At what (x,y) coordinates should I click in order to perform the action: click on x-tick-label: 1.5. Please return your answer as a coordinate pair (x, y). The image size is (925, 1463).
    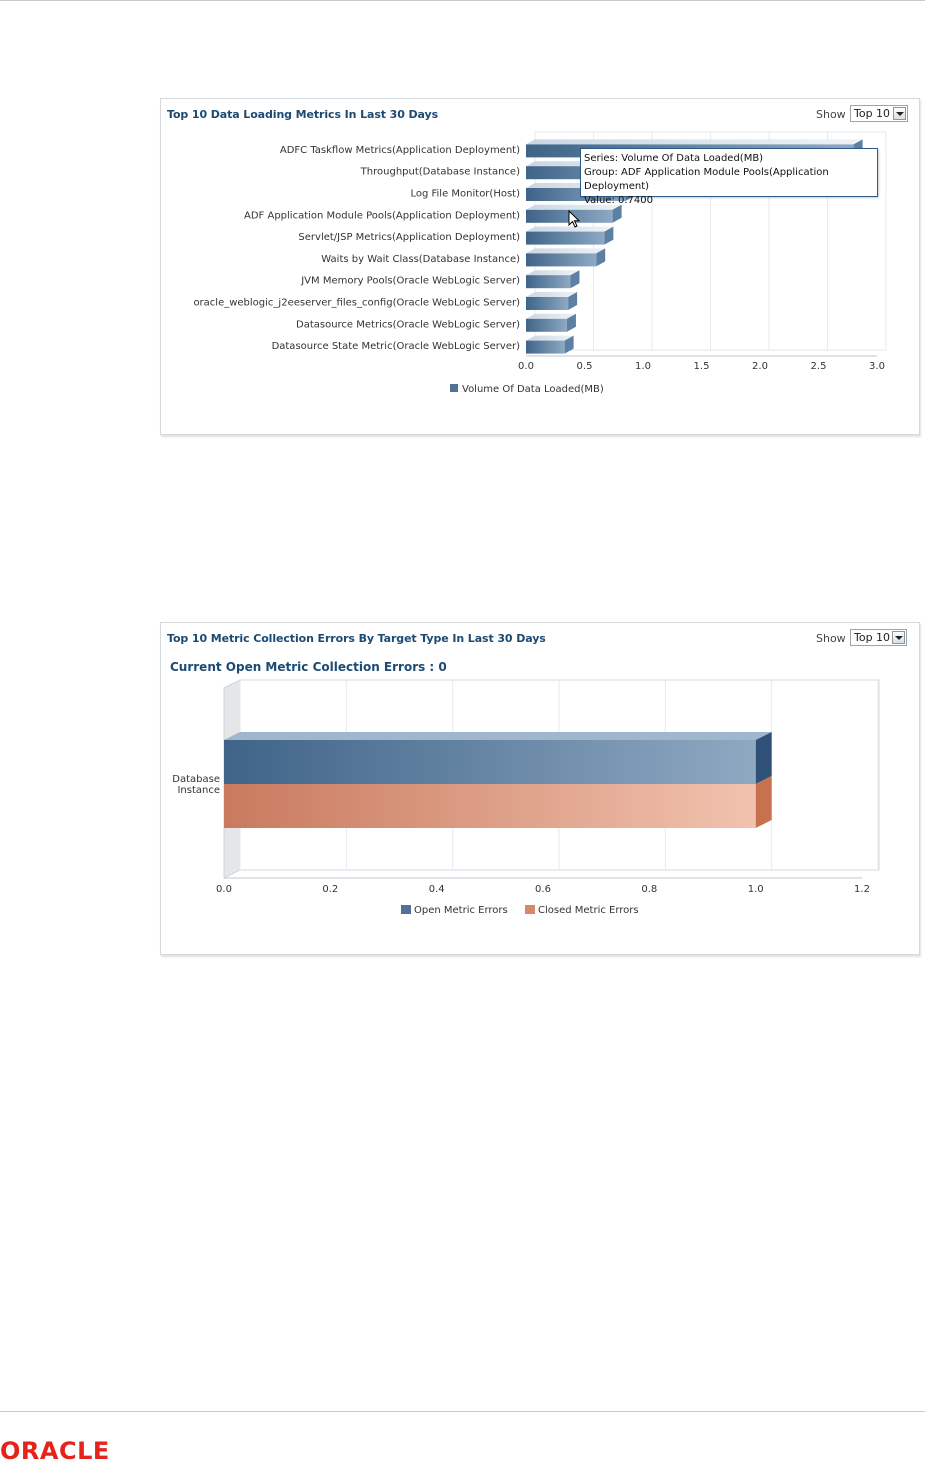
    Looking at the image, I should click on (702, 366).